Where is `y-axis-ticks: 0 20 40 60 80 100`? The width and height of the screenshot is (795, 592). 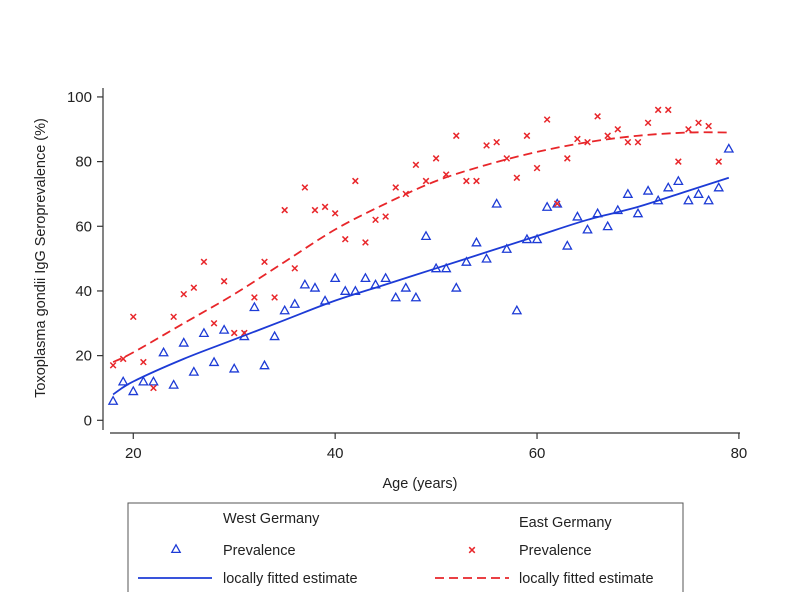
y-axis-ticks: 0 20 40 60 80 100 is located at coordinates (85, 259).